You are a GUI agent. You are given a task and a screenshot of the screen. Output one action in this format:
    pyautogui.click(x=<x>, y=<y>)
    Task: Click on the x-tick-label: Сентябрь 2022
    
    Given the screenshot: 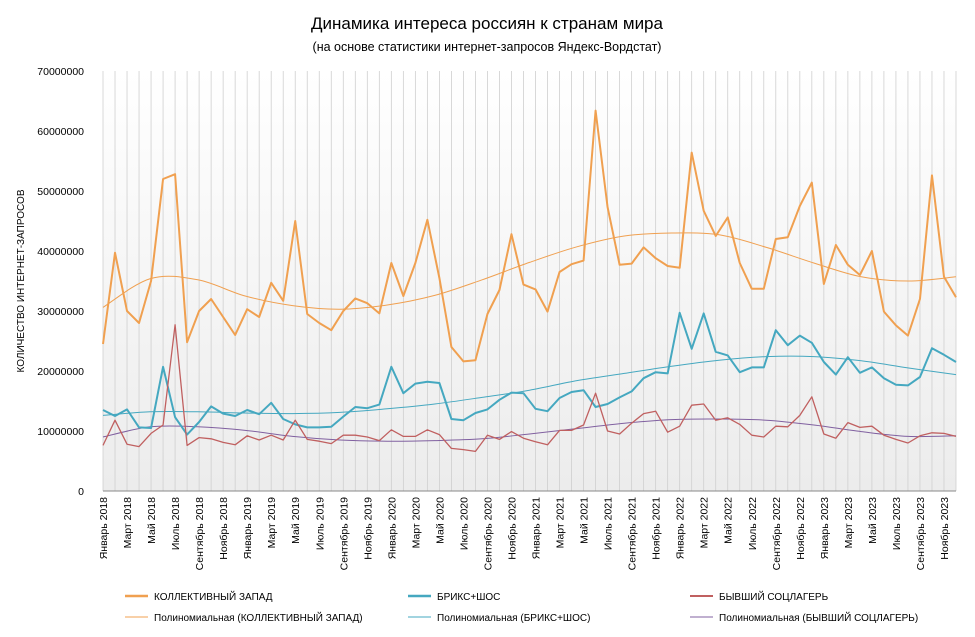 What is the action you would take?
    pyautogui.click(x=777, y=533)
    